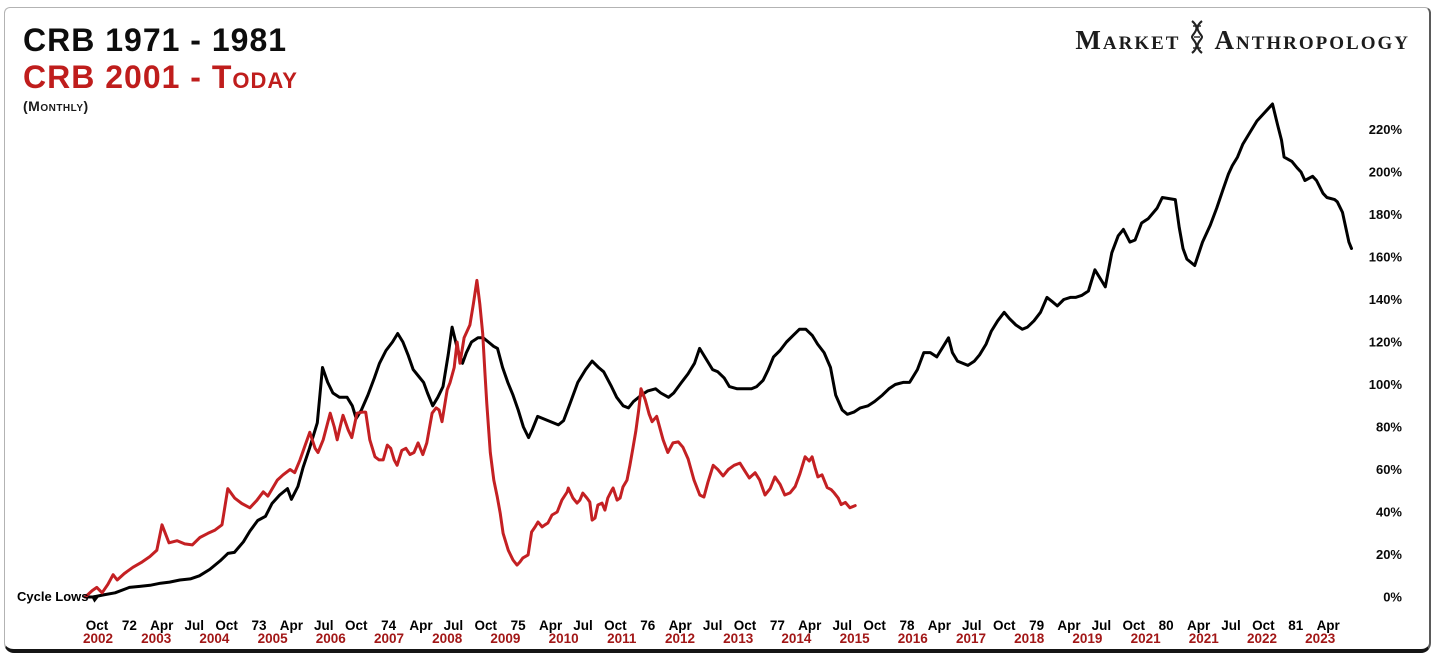 Image resolution: width=1438 pixels, height=664 pixels. I want to click on x-axis-label-2001: 2016, so click(913, 638).